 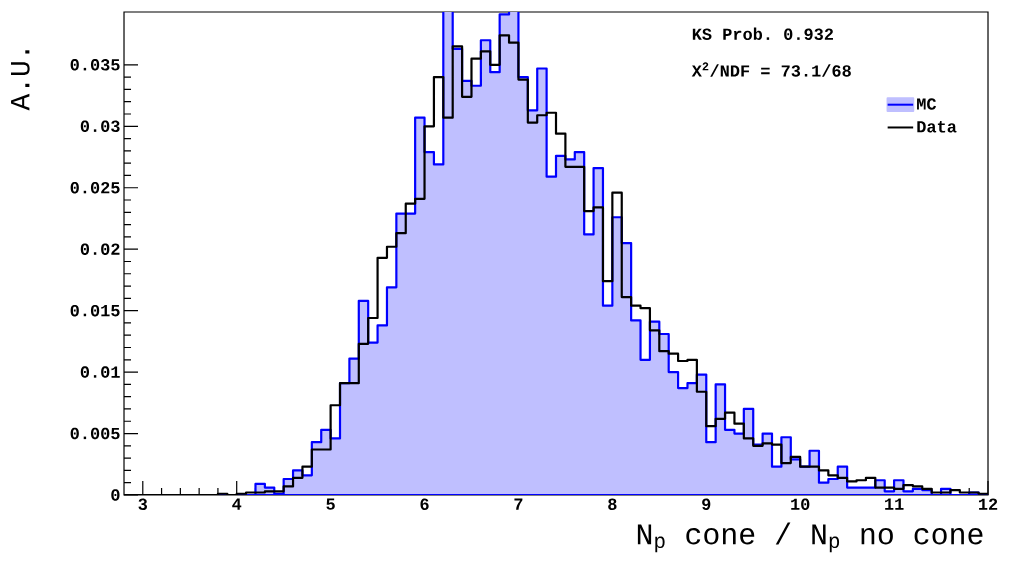 What do you see at coordinates (518, 504) in the screenshot?
I see `x-tick-label: 7` at bounding box center [518, 504].